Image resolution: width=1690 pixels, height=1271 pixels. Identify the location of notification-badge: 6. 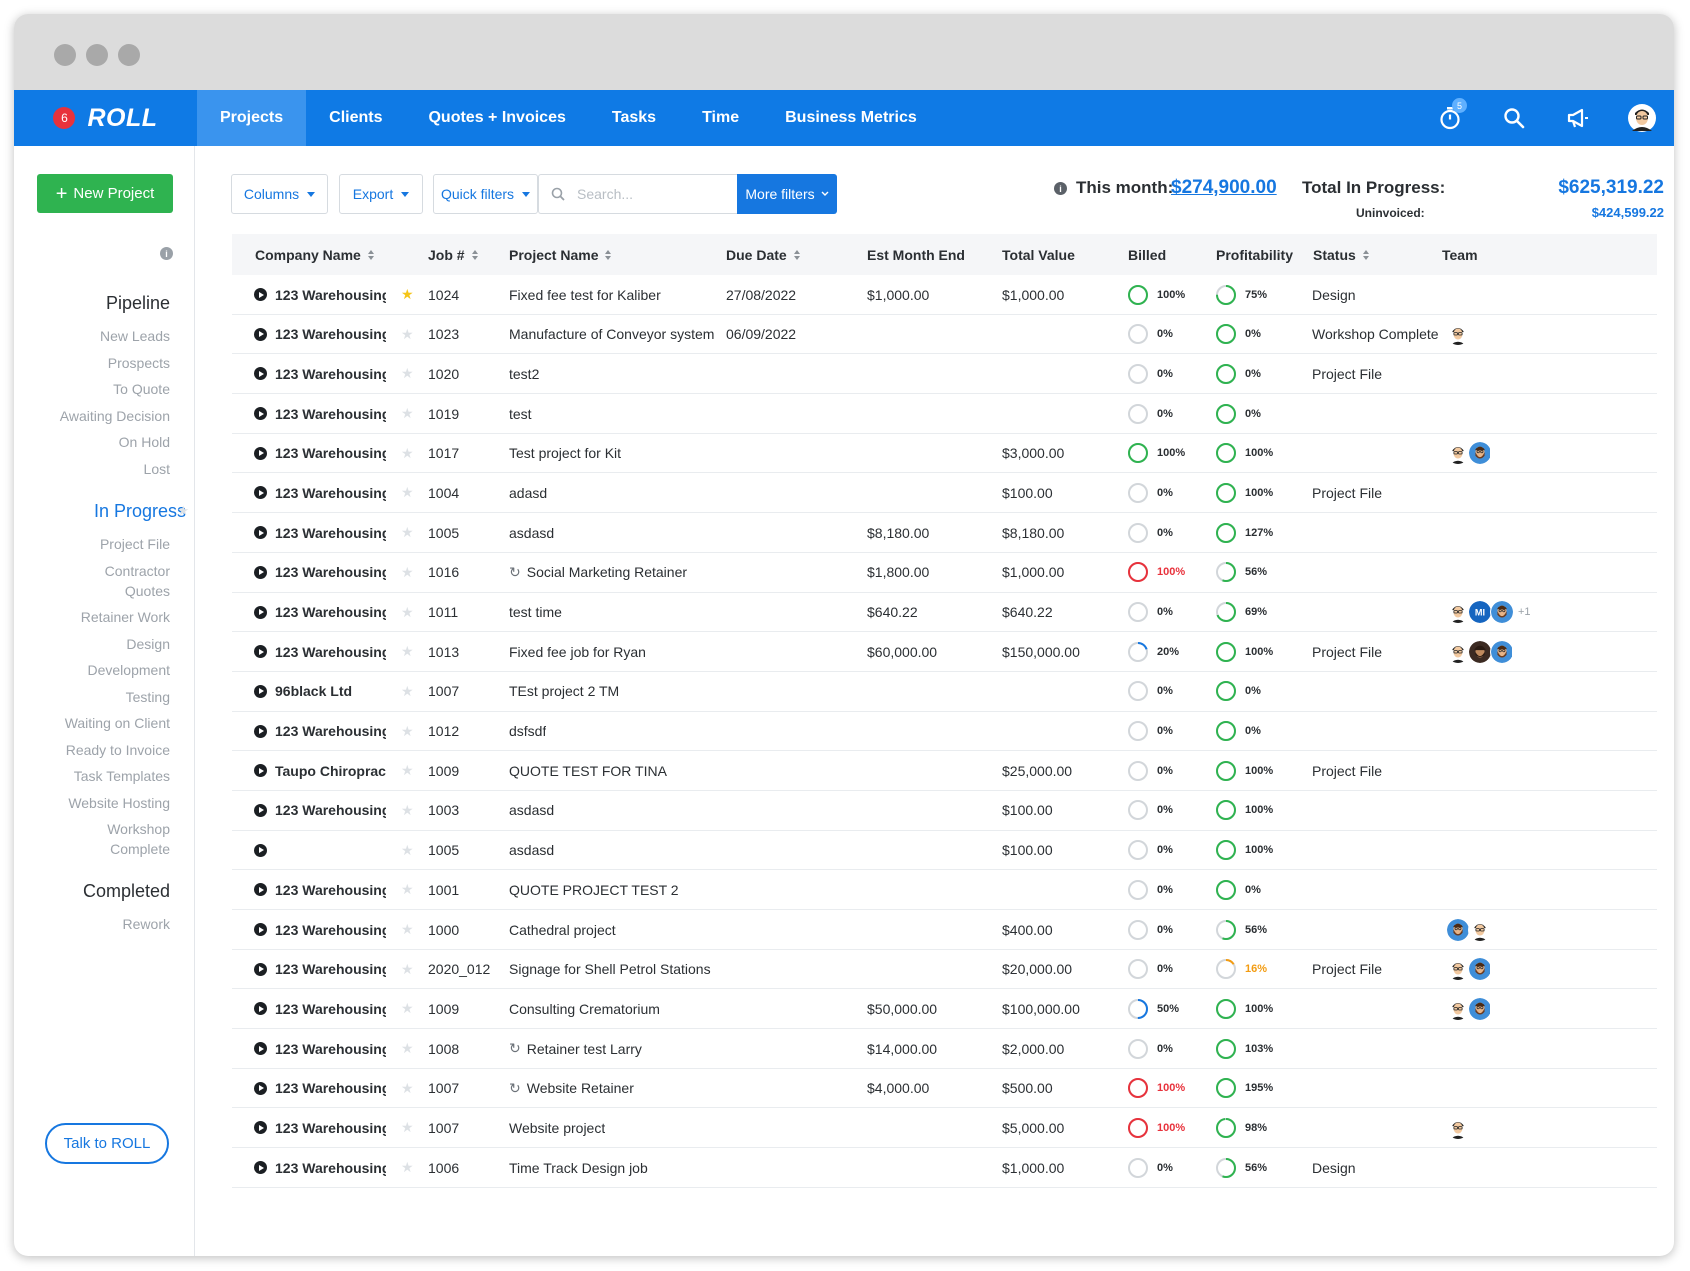
(64, 118).